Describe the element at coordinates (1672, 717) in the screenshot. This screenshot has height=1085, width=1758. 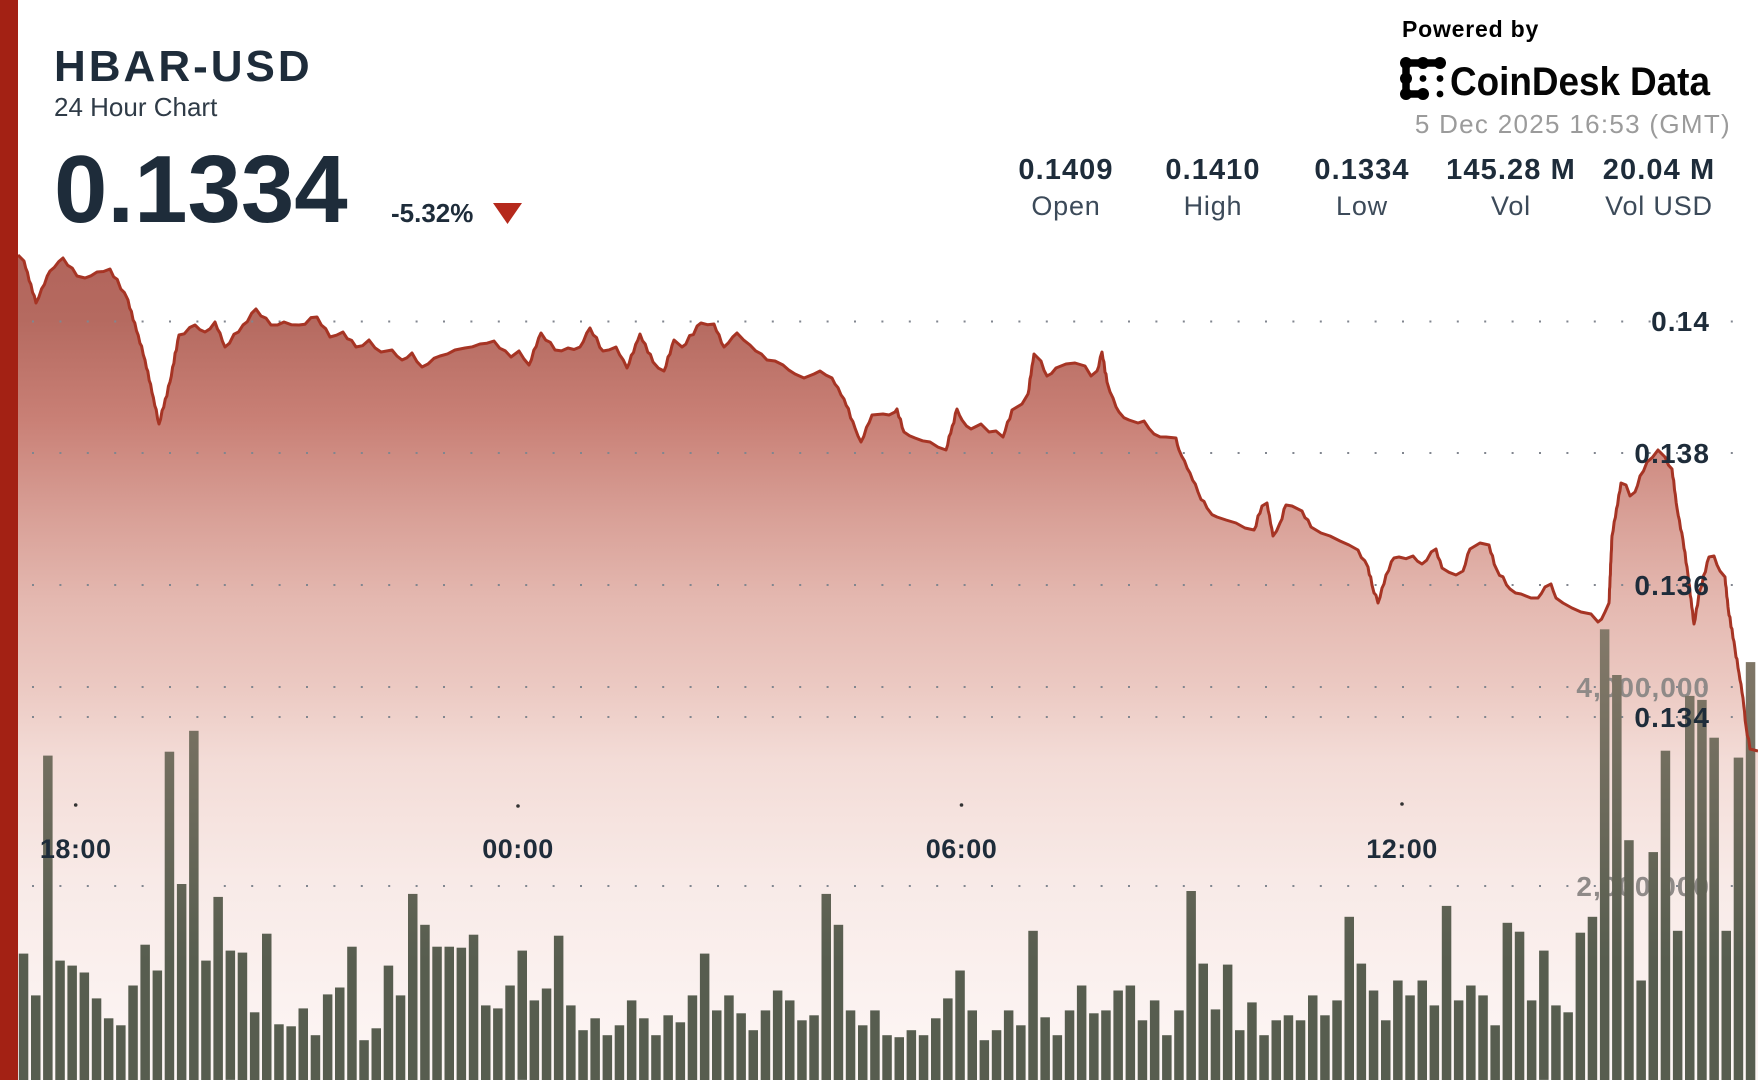
I see `svg-text: 0.134` at that location.